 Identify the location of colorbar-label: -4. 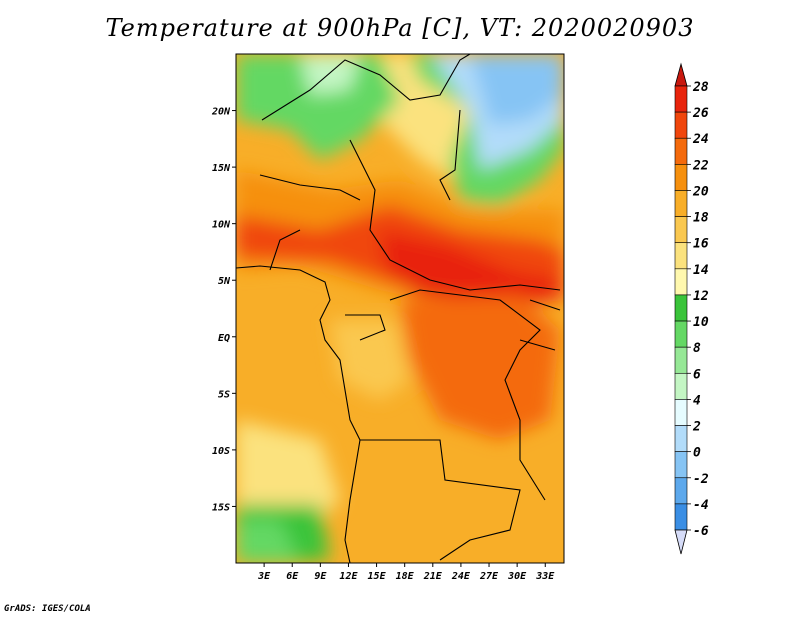
(701, 505).